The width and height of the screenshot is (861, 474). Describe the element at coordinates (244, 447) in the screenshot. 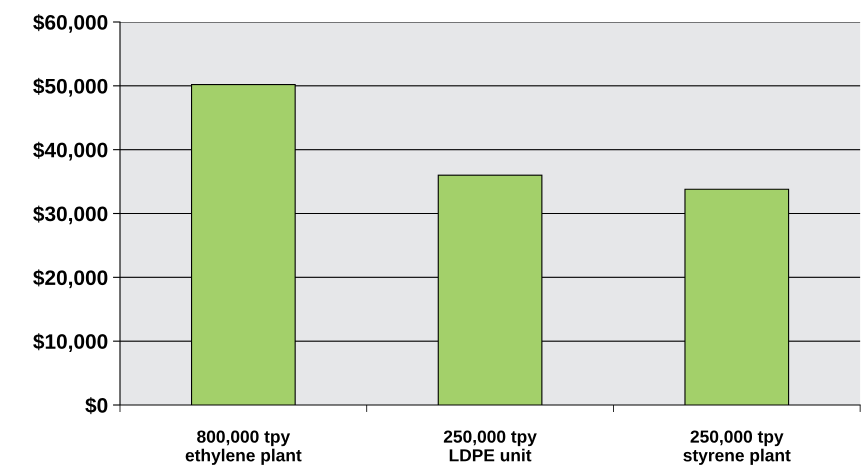

I see `x-tick-label: 800,000 tpy ethylene plant` at that location.